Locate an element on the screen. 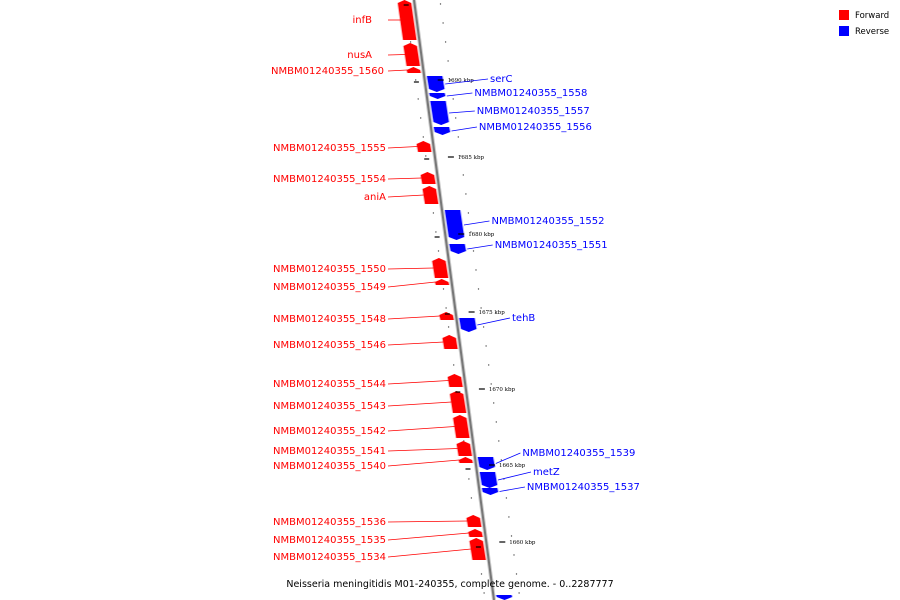  reverse-gene-label: NMBM01240355_1552 is located at coordinates (548, 221).